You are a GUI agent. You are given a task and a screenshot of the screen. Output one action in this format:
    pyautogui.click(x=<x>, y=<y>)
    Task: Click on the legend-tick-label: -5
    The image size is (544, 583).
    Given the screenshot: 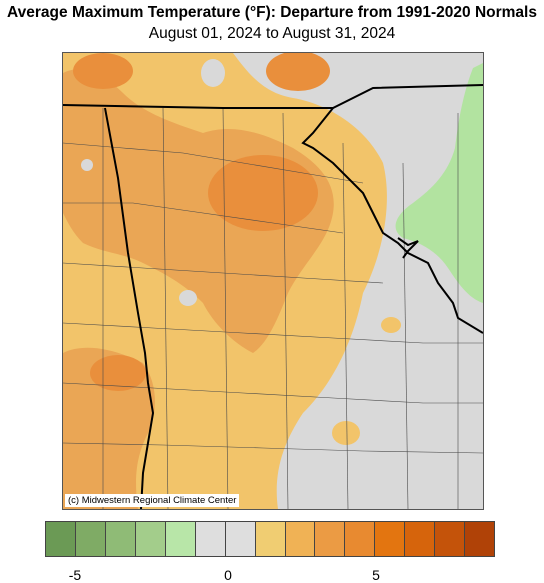 What is the action you would take?
    pyautogui.click(x=75, y=575)
    